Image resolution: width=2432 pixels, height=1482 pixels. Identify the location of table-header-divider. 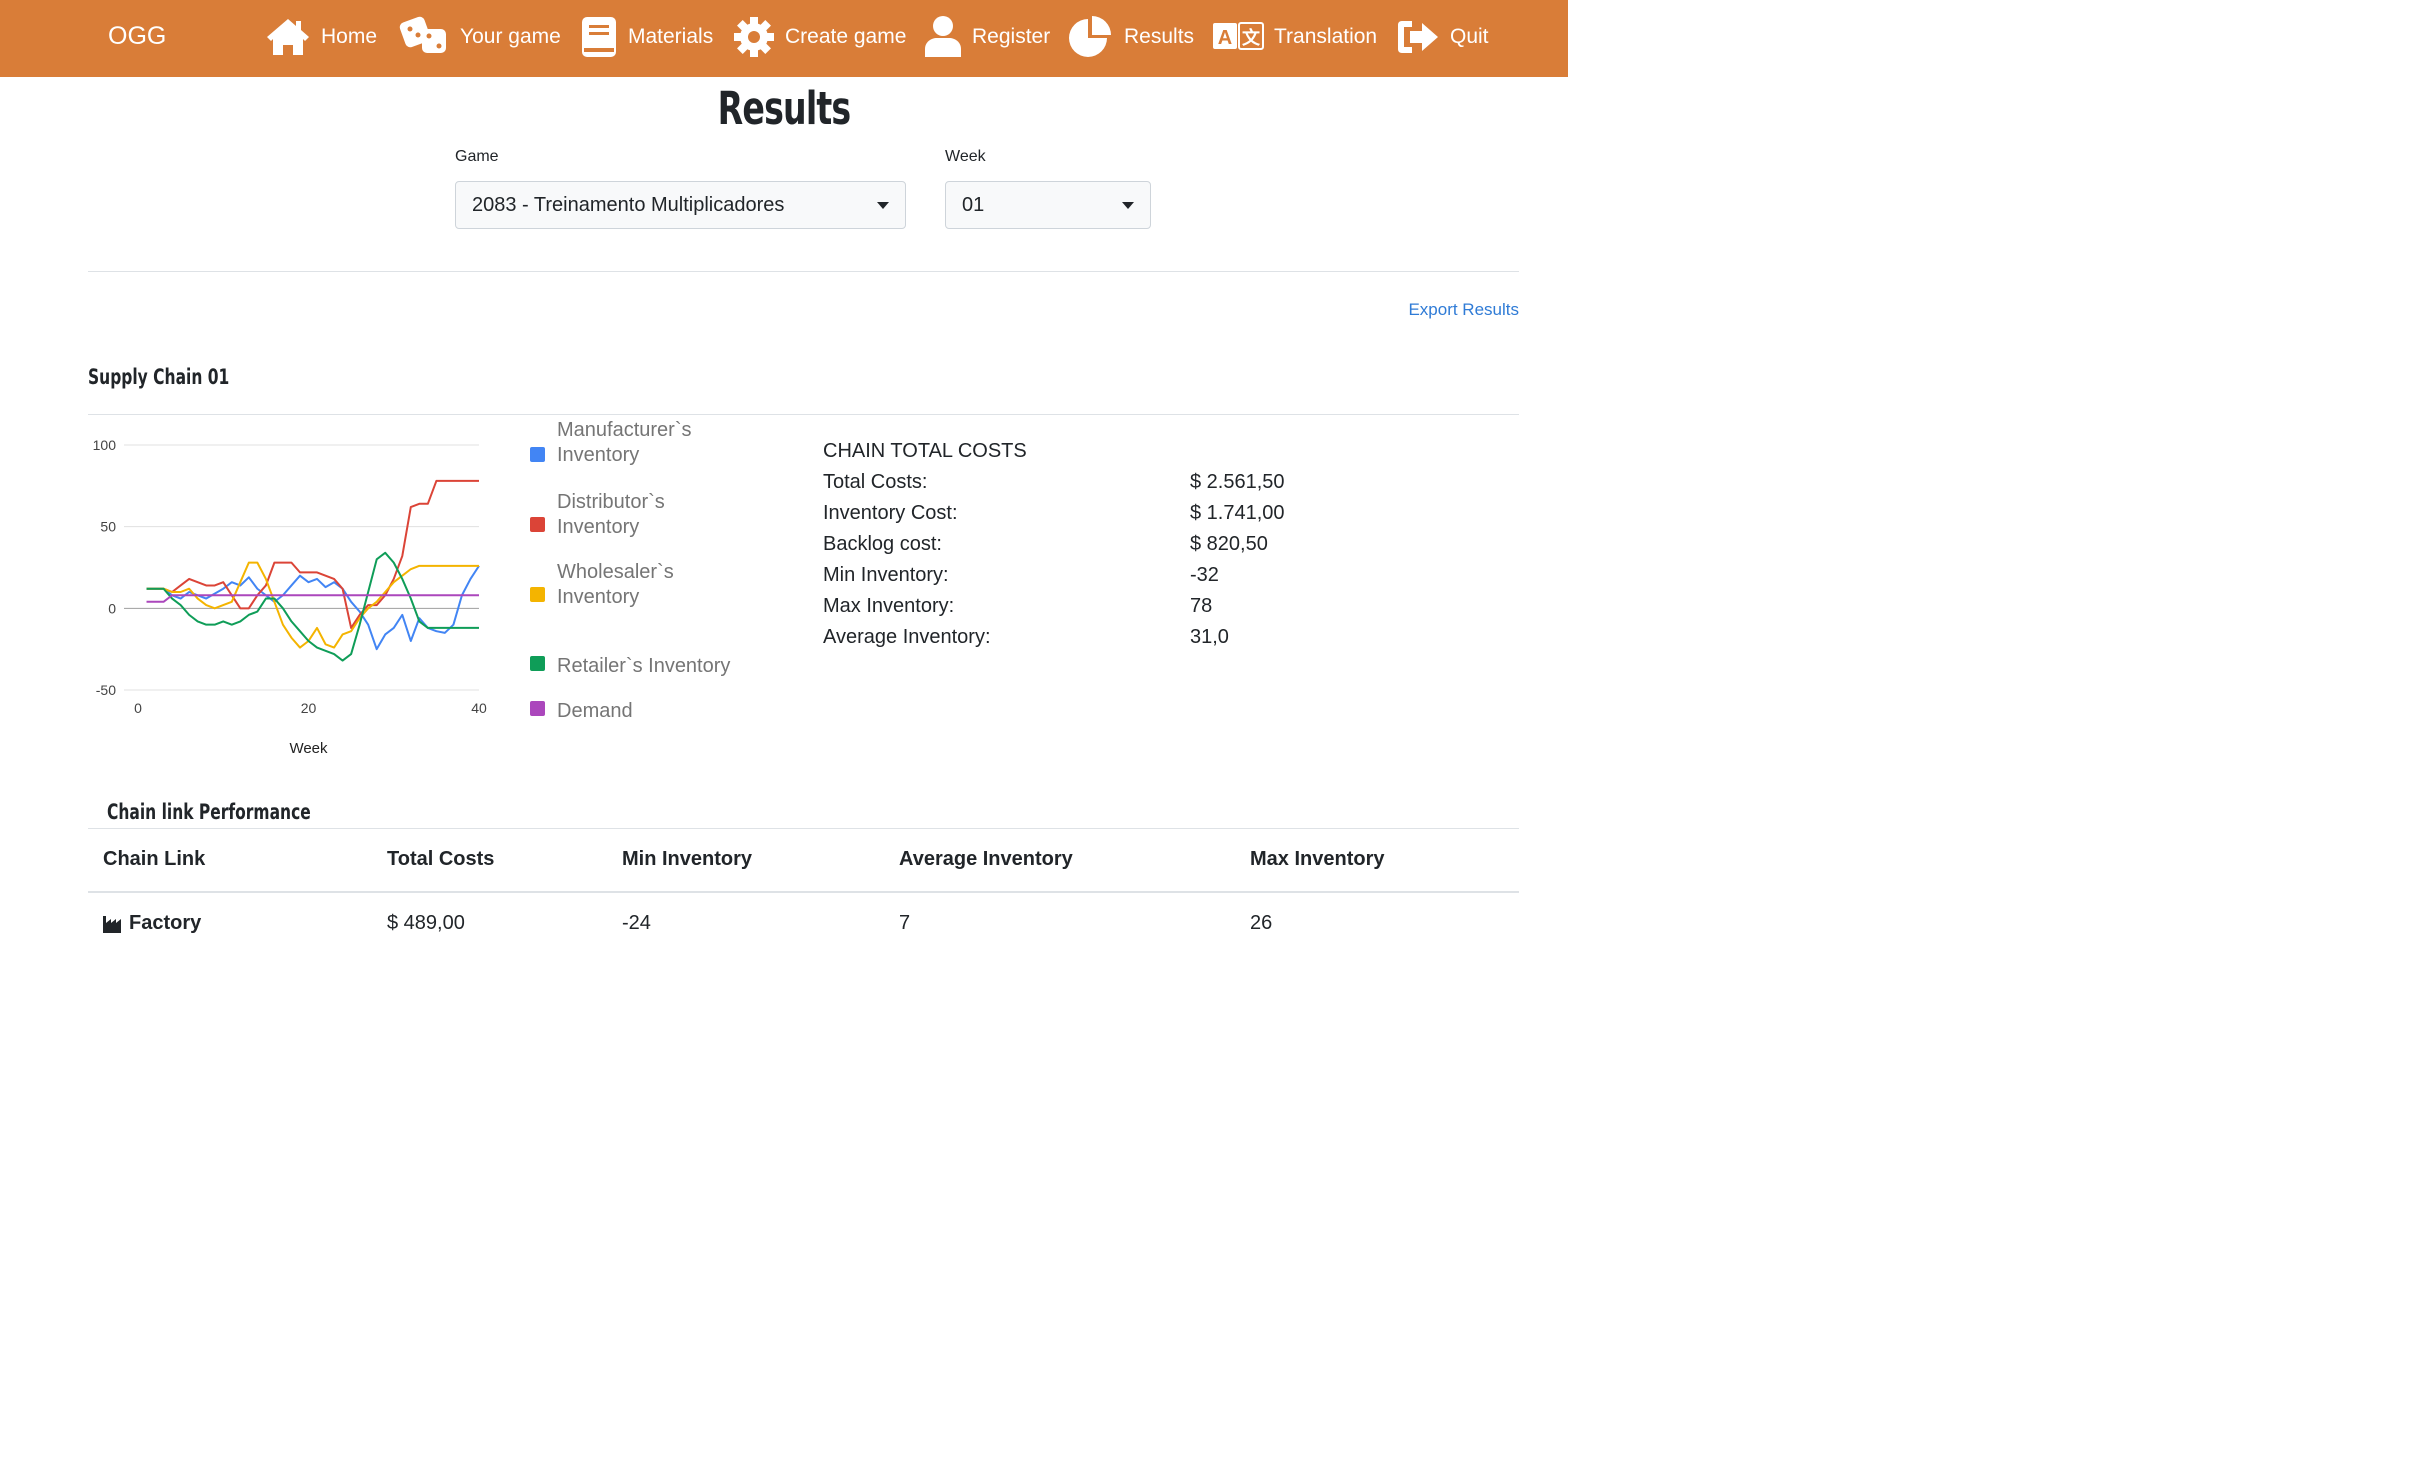
(803, 892).